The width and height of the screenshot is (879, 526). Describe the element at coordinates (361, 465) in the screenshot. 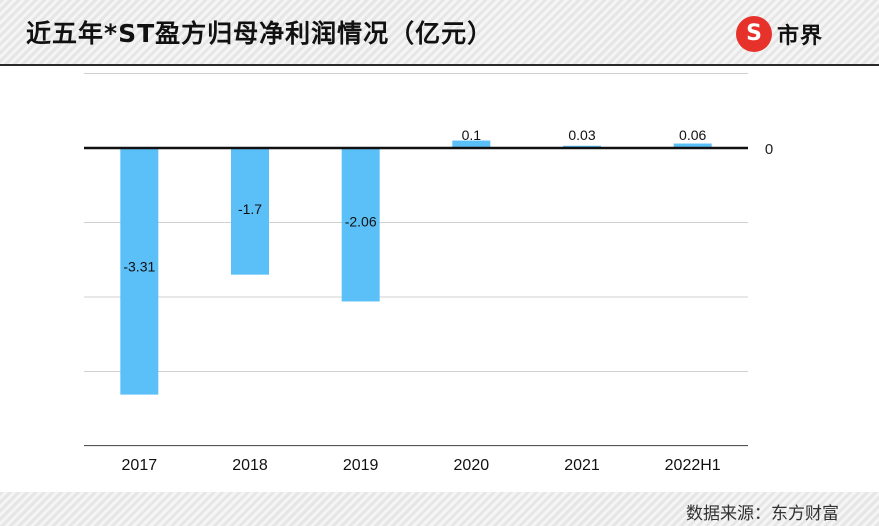

I see `x-tick-label: 2019` at that location.